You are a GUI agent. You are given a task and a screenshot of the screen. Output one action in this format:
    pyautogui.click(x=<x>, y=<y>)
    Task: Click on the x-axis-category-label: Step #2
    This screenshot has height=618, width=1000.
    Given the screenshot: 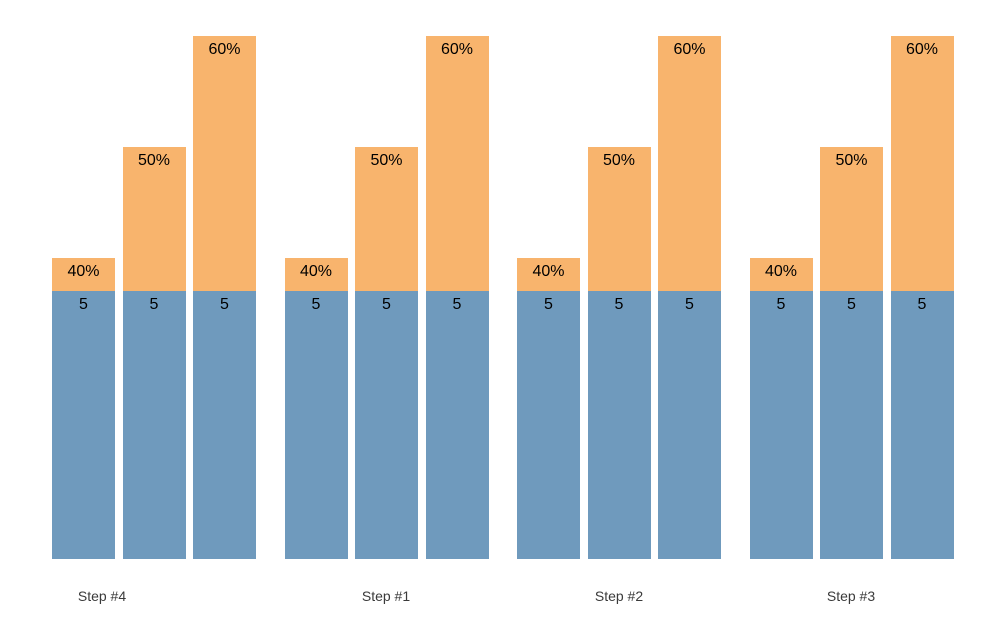 What is the action you would take?
    pyautogui.click(x=619, y=596)
    